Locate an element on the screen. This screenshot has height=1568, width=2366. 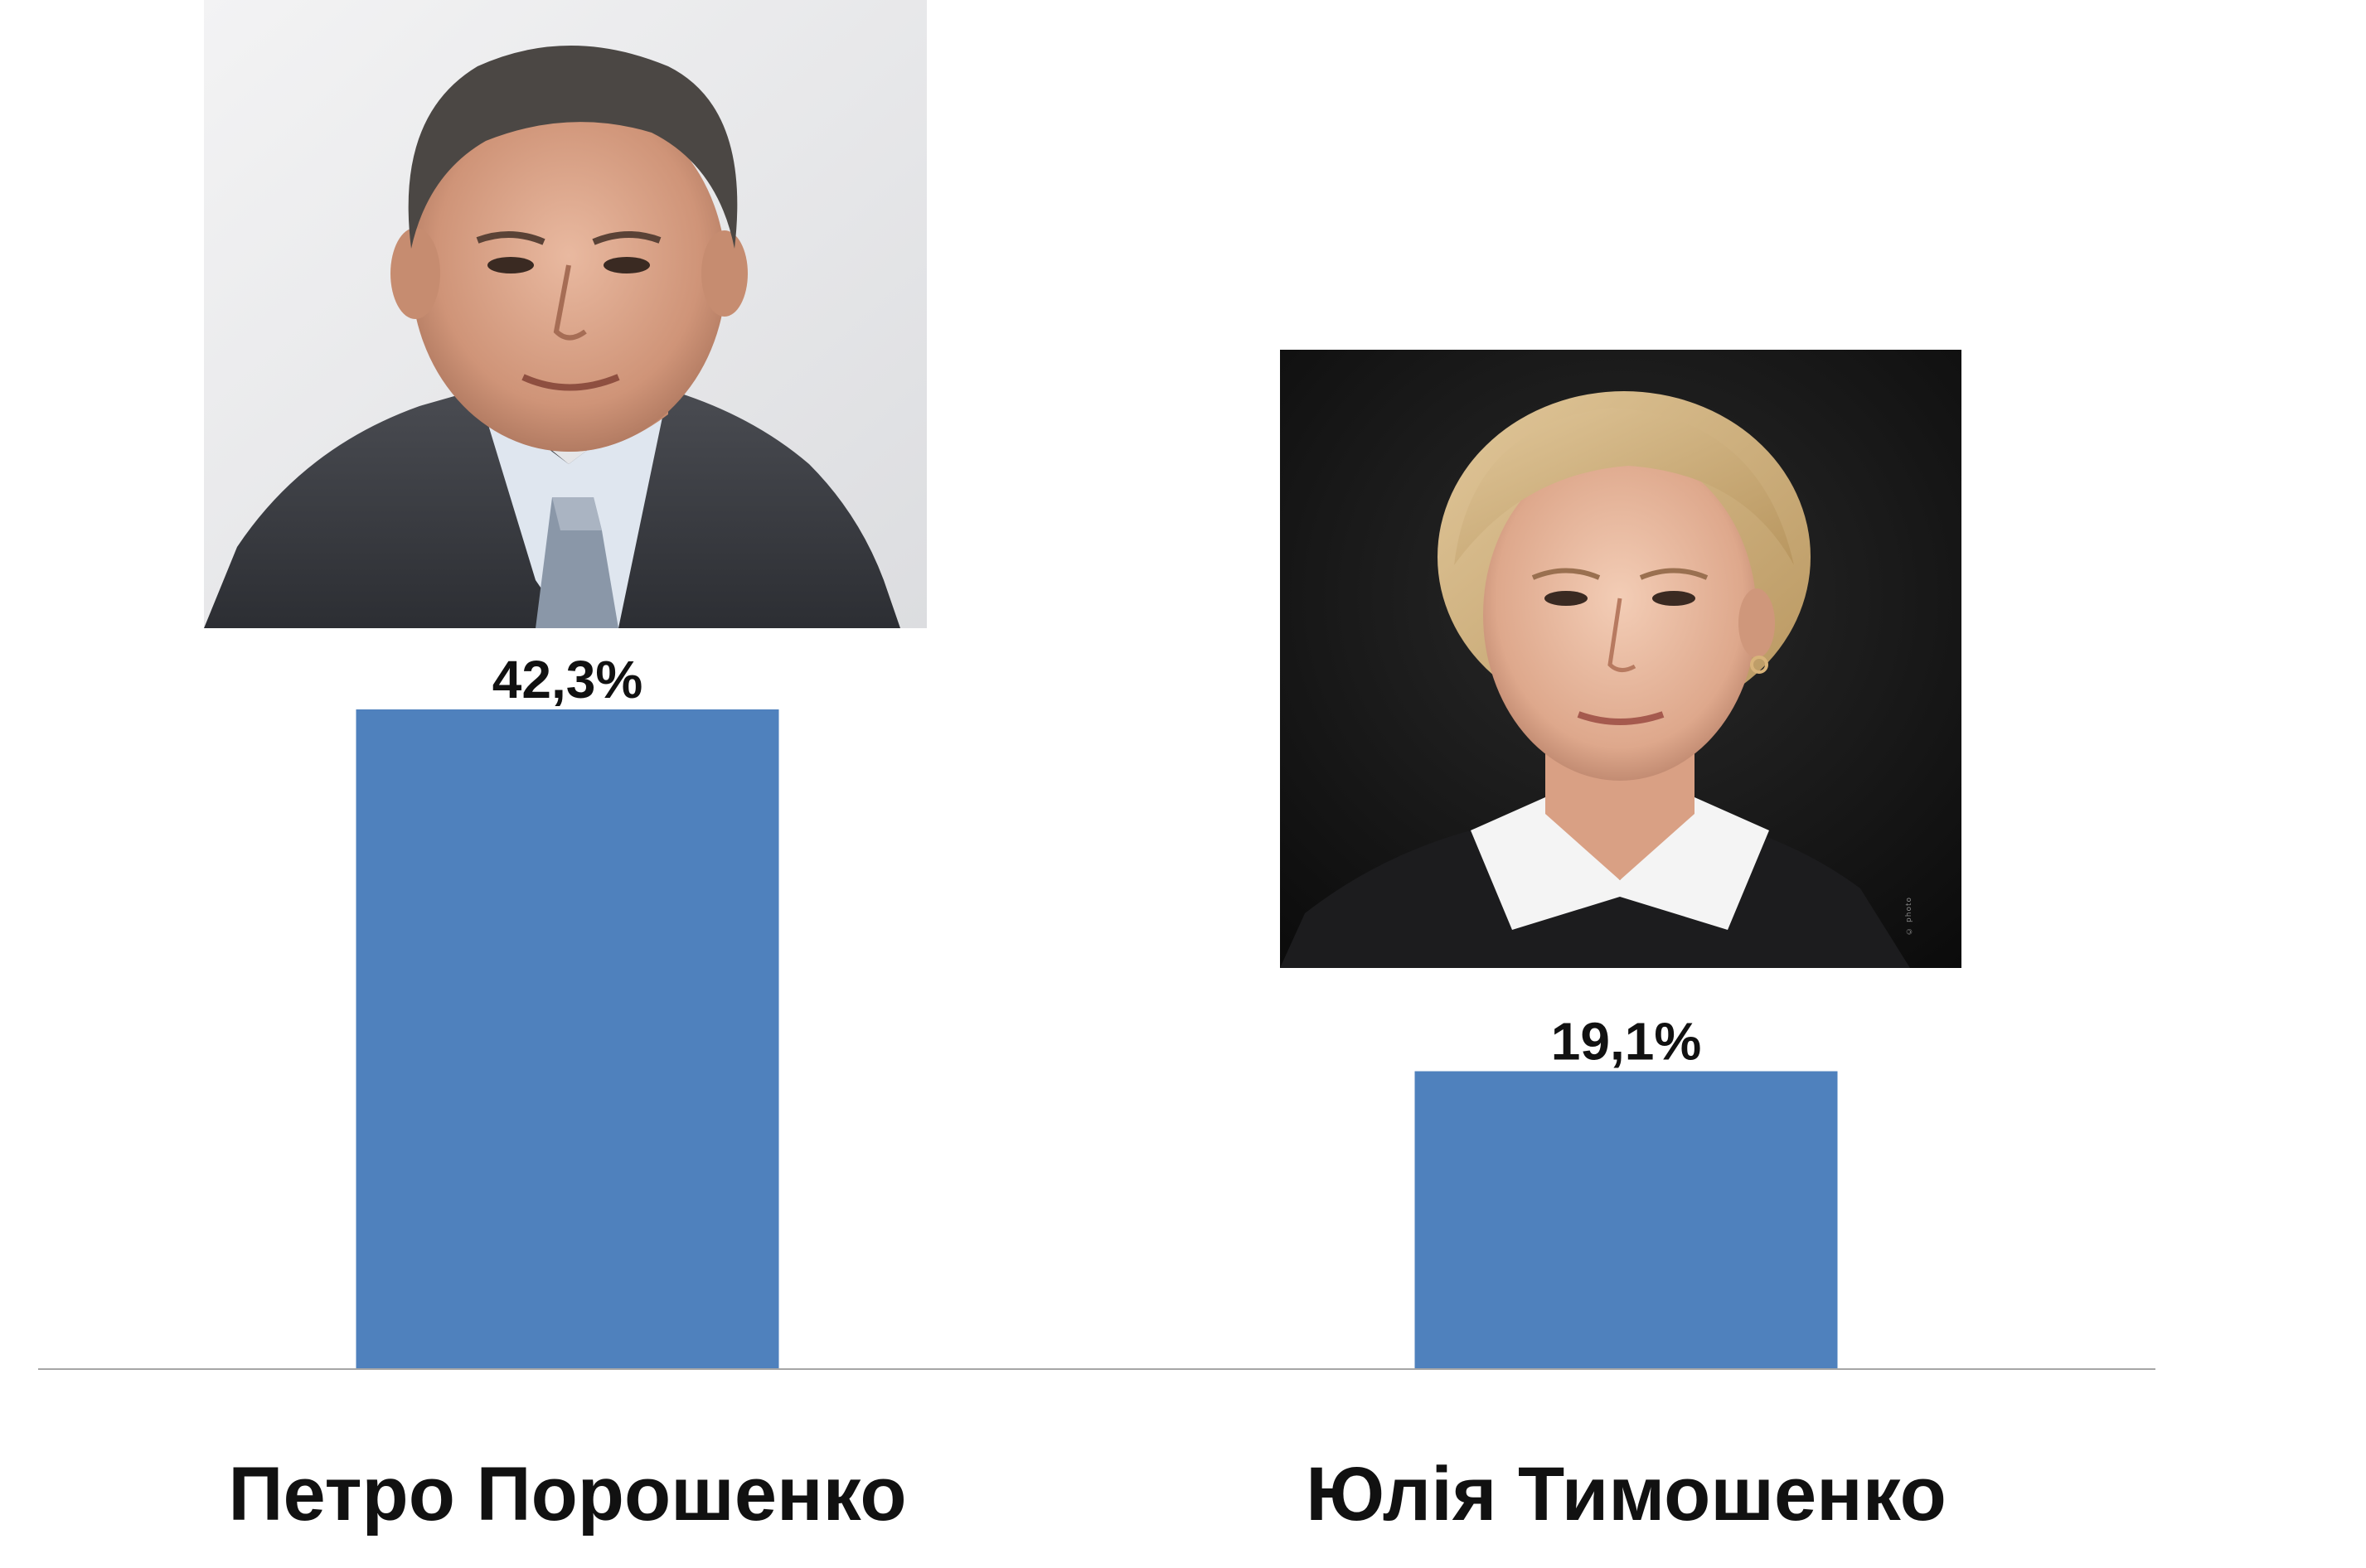
bar-value-label-2: 19,1% is located at coordinates (1626, 1042).